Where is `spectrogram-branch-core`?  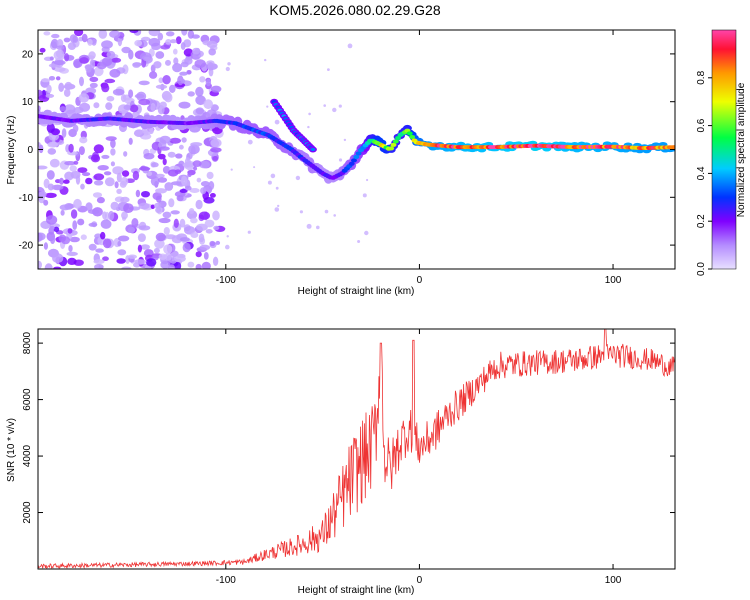 spectrogram-branch-core is located at coordinates (313, 149).